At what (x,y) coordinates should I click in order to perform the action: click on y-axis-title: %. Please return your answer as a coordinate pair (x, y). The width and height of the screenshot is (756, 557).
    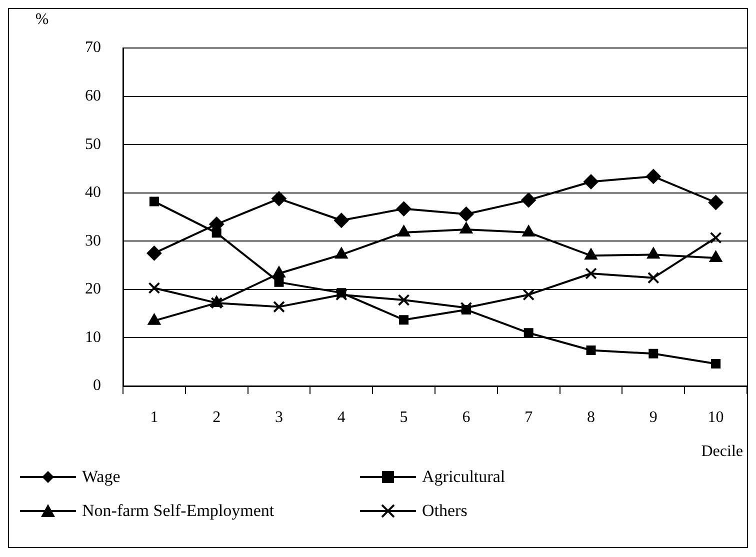
    Looking at the image, I should click on (42, 19).